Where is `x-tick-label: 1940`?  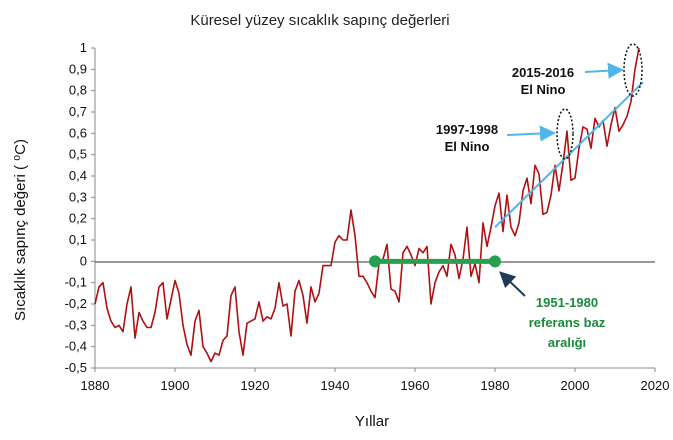 x-tick-label: 1940 is located at coordinates (335, 385).